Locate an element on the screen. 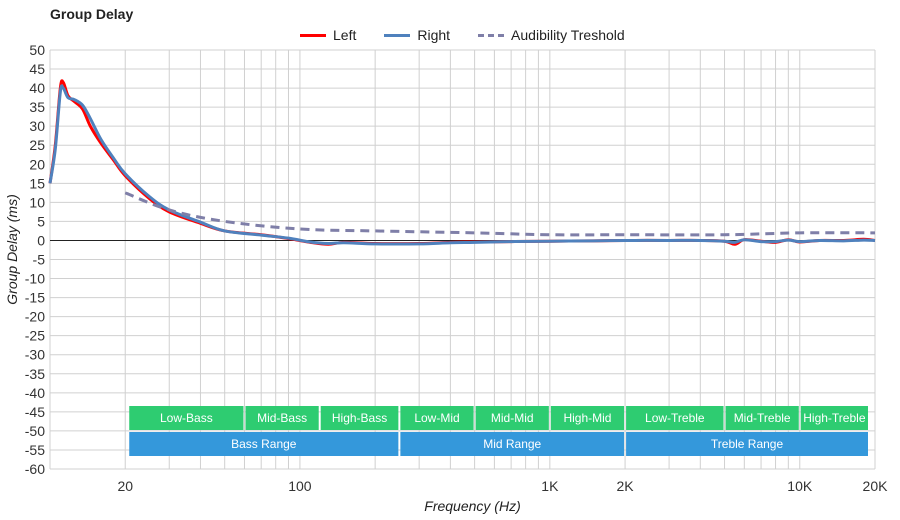  band-label-low-bass: Low-Bass is located at coordinates (186, 418).